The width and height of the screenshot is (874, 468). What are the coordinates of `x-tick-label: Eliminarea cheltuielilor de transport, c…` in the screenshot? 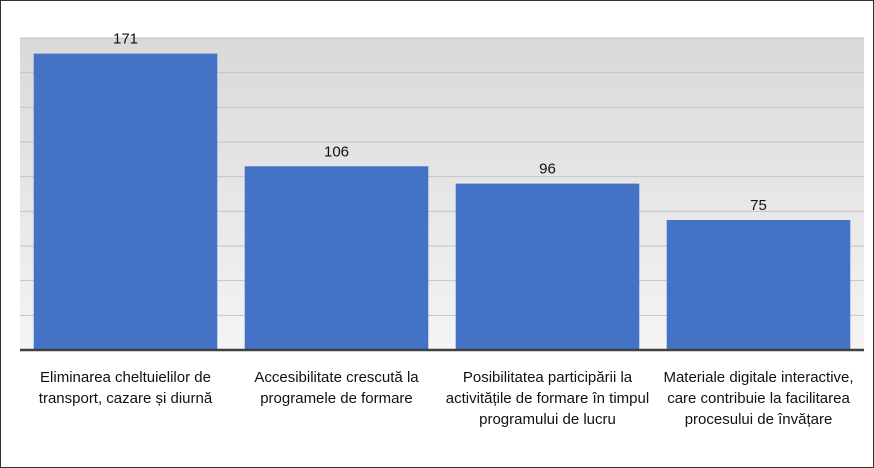 It's located at (125, 388).